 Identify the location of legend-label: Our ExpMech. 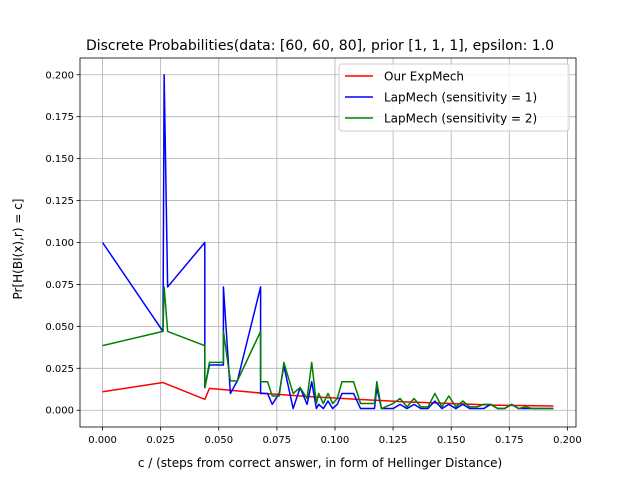
(424, 77).